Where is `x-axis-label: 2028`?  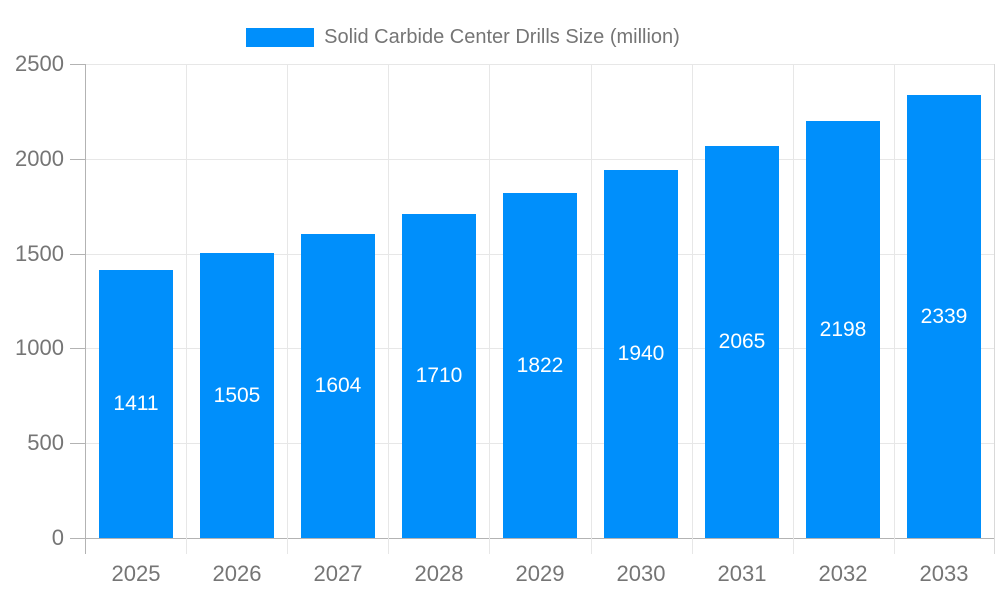 x-axis-label: 2028 is located at coordinates (439, 573).